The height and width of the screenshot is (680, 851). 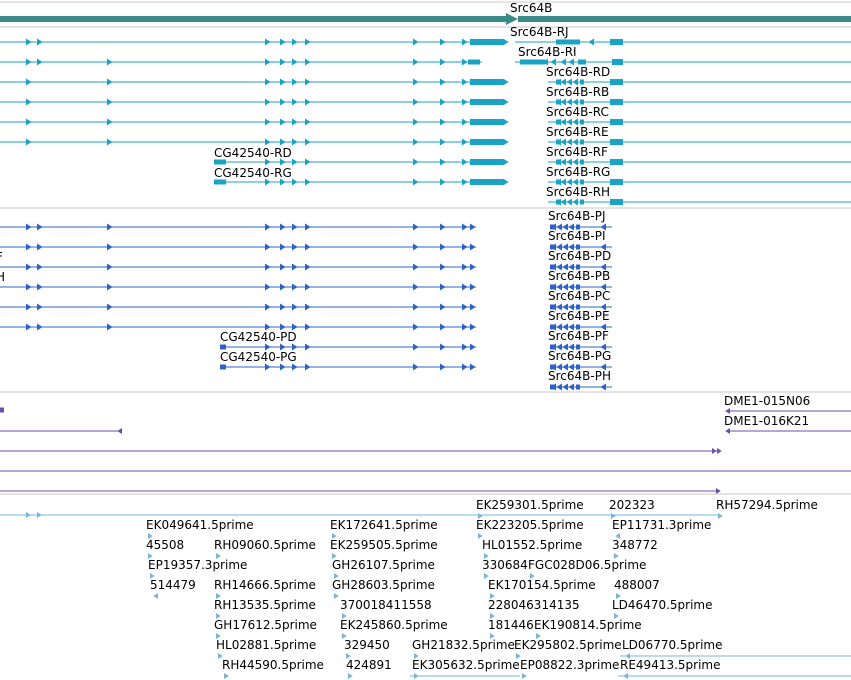 I want to click on protein-row, so click(x=306, y=267).